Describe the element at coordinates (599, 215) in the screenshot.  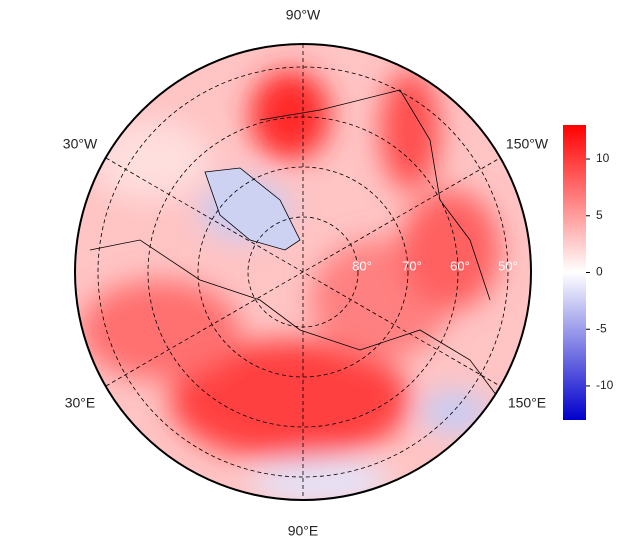
I see `colorbar-tick-label: 5` at that location.